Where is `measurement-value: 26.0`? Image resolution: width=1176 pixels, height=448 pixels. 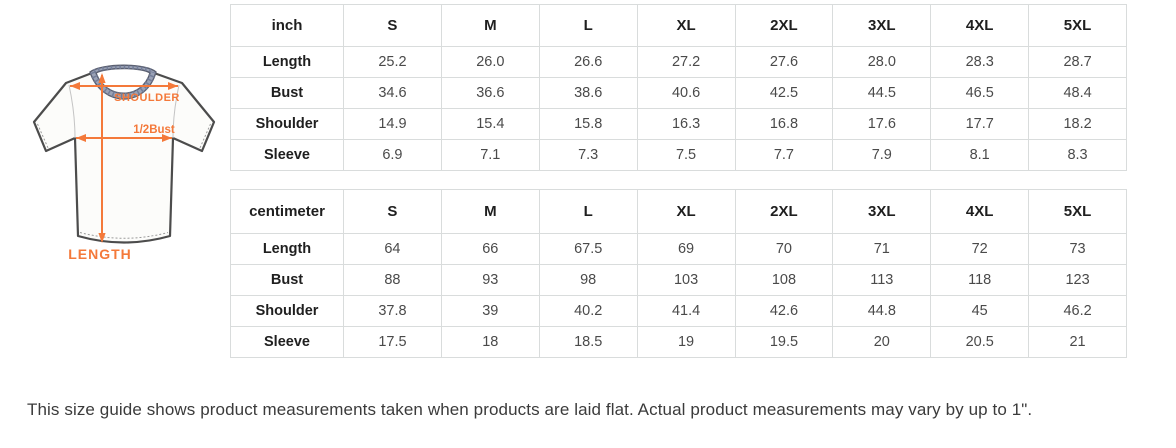 measurement-value: 26.0 is located at coordinates (490, 62).